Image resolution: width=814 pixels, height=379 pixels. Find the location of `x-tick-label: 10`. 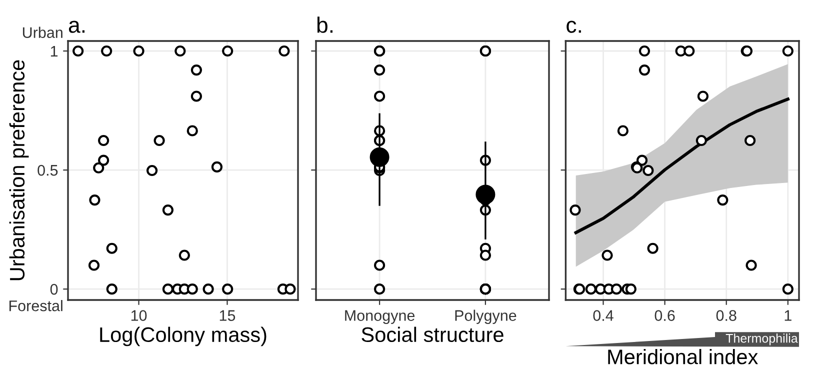

x-tick-label: 10 is located at coordinates (139, 315).